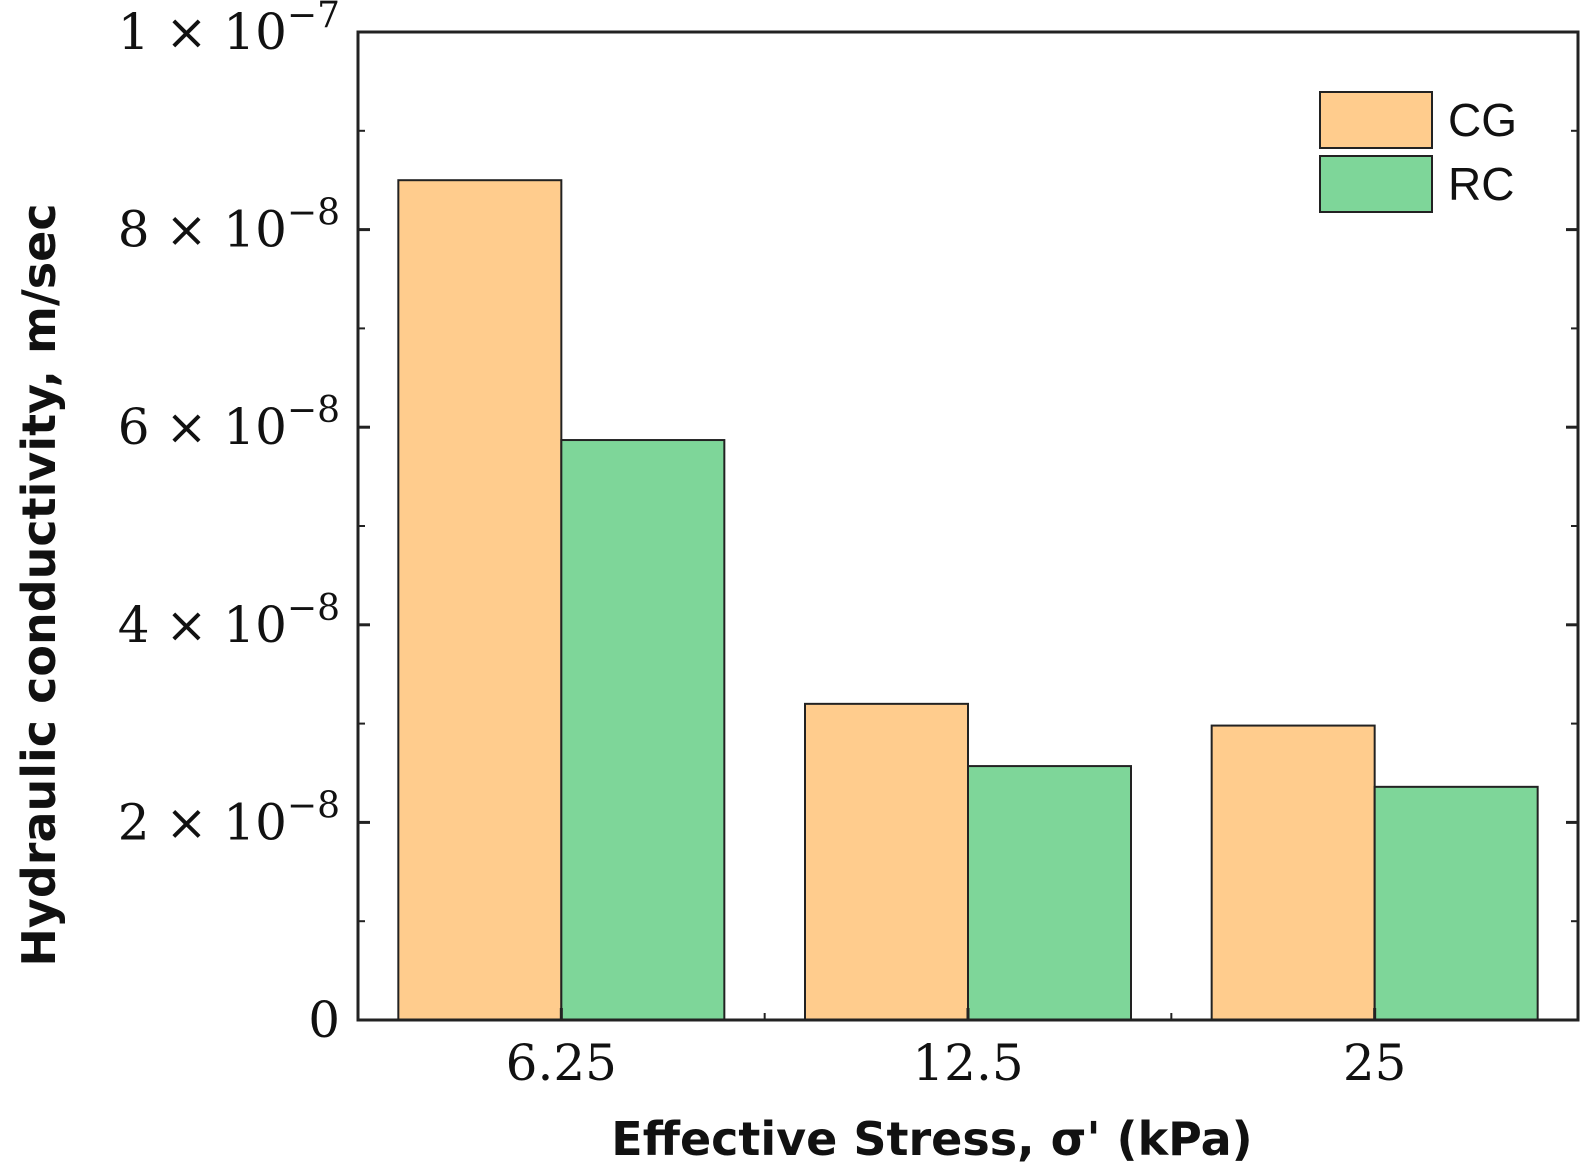 The height and width of the screenshot is (1175, 1595). Describe the element at coordinates (39, 584) in the screenshot. I see `y-axis-title: Hydraulic conductivity, m/sec` at that location.